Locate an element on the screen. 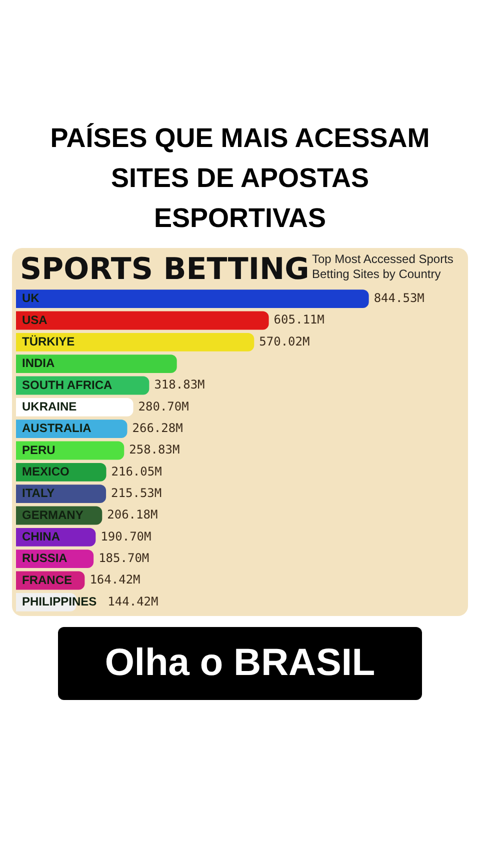  data-label: 280.70M is located at coordinates (163, 406).